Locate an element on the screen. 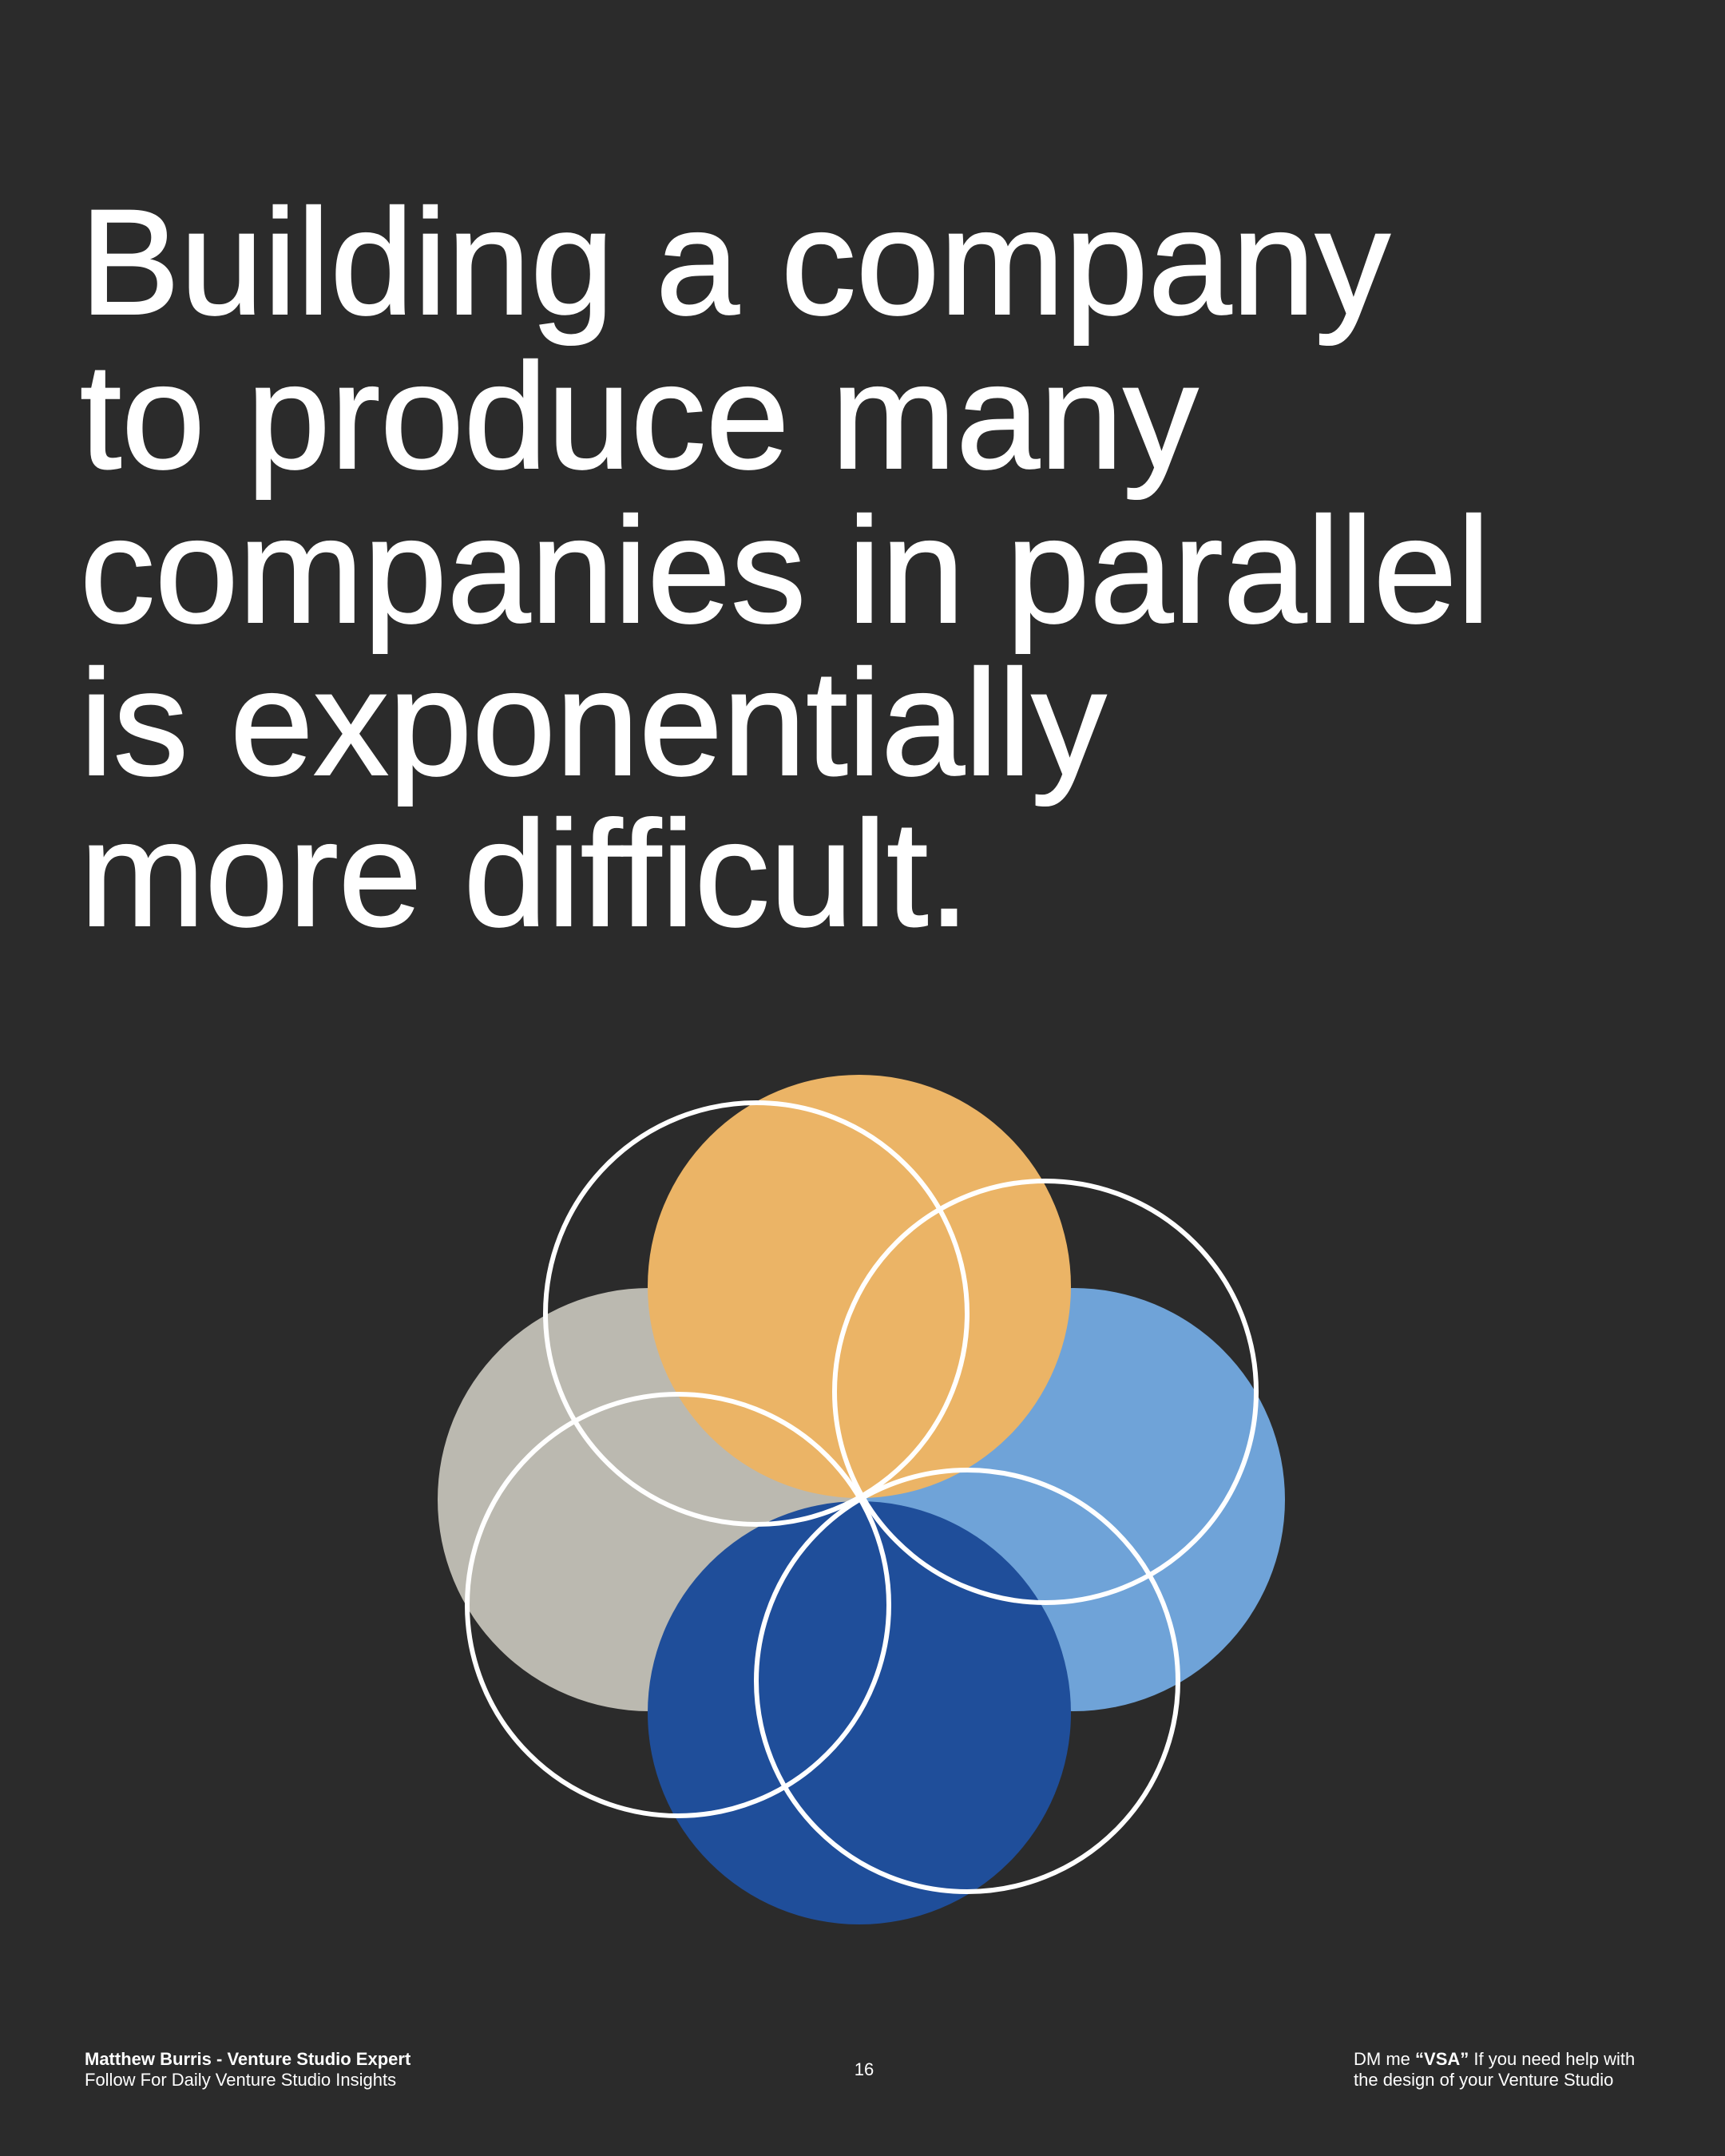 The image size is (1725, 2156). cta-highlight: “VSA” is located at coordinates (1442, 2059).